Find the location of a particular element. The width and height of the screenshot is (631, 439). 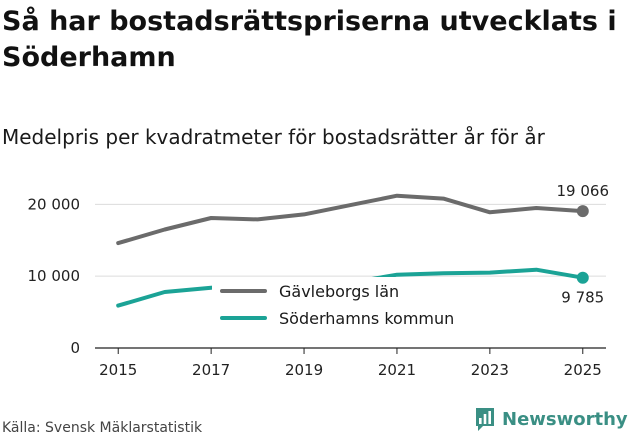

series-end-label: 9 785 is located at coordinates (582, 298).